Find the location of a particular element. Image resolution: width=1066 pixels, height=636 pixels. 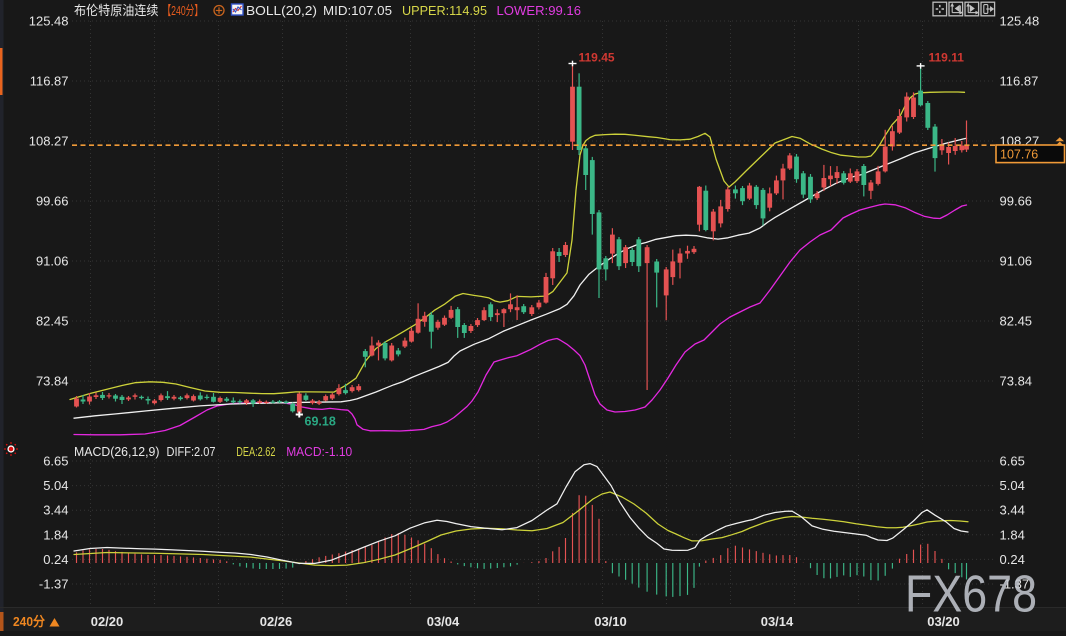

svg-text: LOWER:99.16 is located at coordinates (539, 10).